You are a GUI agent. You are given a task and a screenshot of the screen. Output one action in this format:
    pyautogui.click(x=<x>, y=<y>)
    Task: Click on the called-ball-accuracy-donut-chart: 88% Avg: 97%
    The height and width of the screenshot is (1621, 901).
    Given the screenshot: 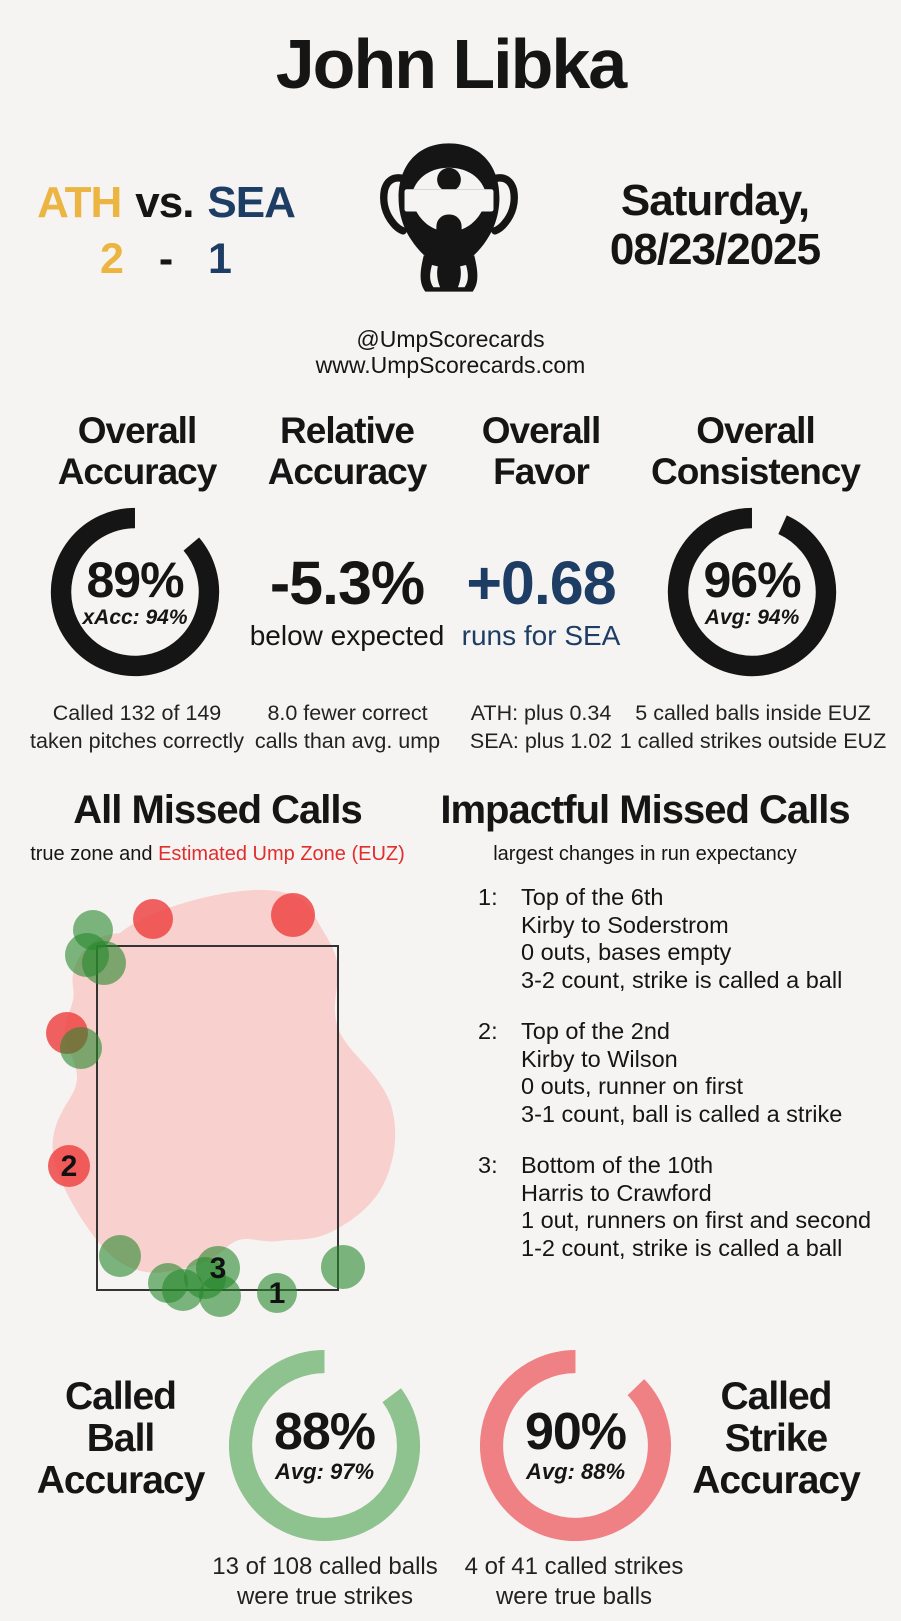 What is the action you would take?
    pyautogui.click(x=324, y=1445)
    